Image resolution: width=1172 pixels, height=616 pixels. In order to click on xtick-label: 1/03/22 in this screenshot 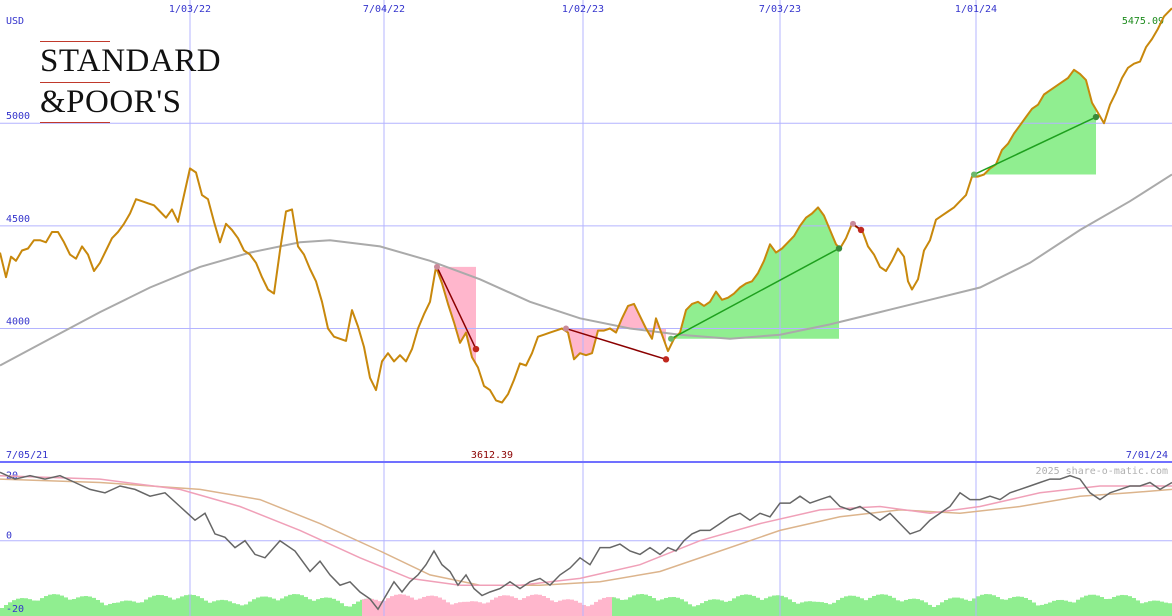, I will do `click(190, 9)`.